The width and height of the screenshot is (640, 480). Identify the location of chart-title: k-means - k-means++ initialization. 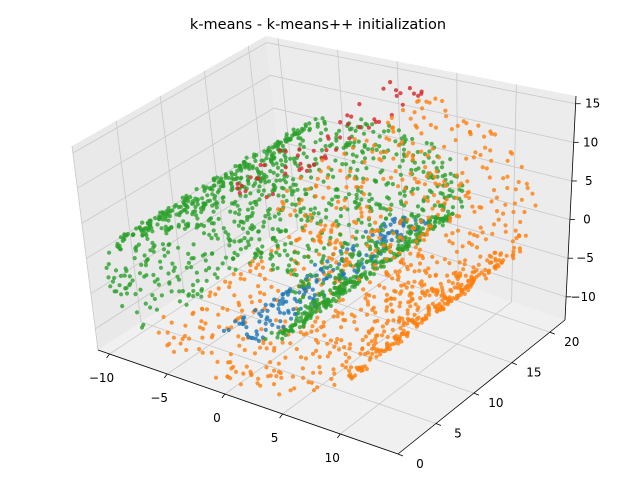
(318, 25).